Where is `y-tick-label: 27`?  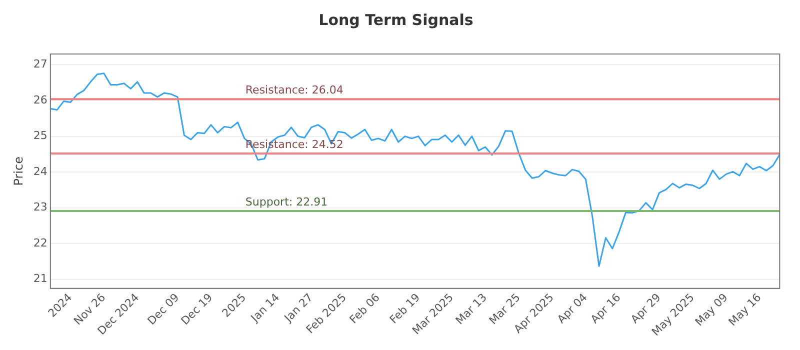
y-tick-label: 27 is located at coordinates (40, 64).